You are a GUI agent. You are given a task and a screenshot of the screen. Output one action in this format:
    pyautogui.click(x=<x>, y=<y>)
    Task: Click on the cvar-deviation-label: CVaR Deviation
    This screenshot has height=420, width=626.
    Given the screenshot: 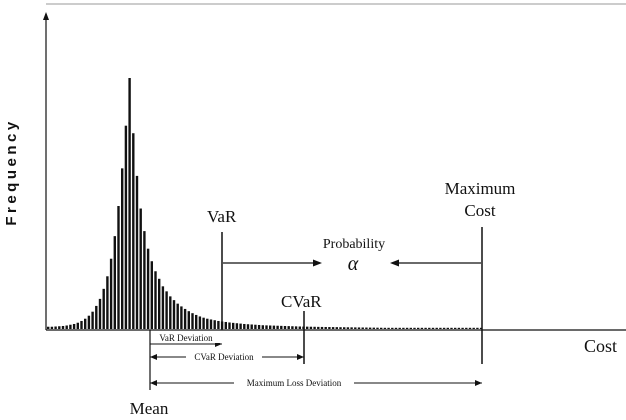 What is the action you would take?
    pyautogui.click(x=224, y=357)
    